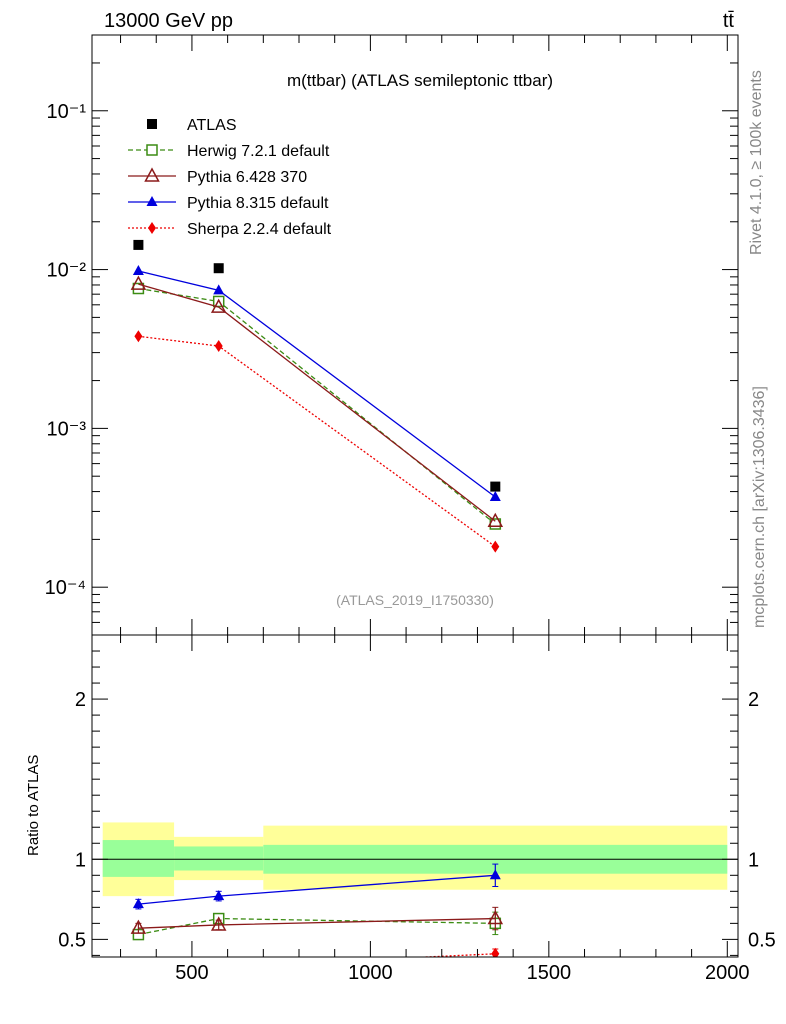 The image size is (786, 1024). I want to click on atlas-legend-marker, so click(152, 124).